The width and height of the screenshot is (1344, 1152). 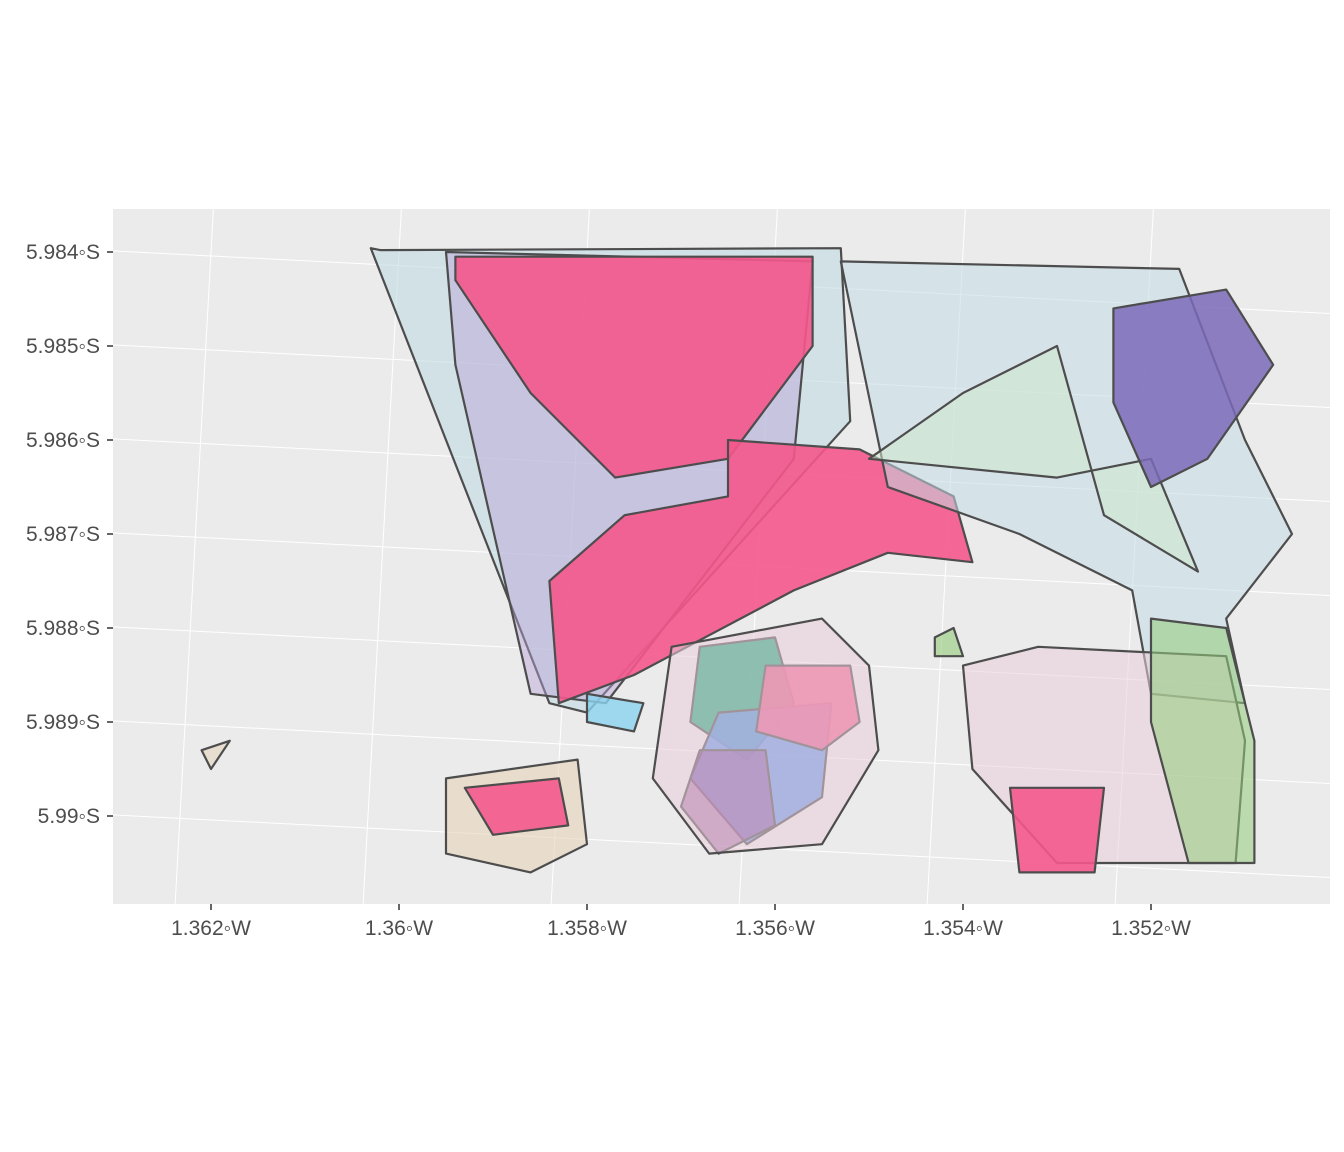 I want to click on x-tick-label: 1.36◦W, so click(x=399, y=928).